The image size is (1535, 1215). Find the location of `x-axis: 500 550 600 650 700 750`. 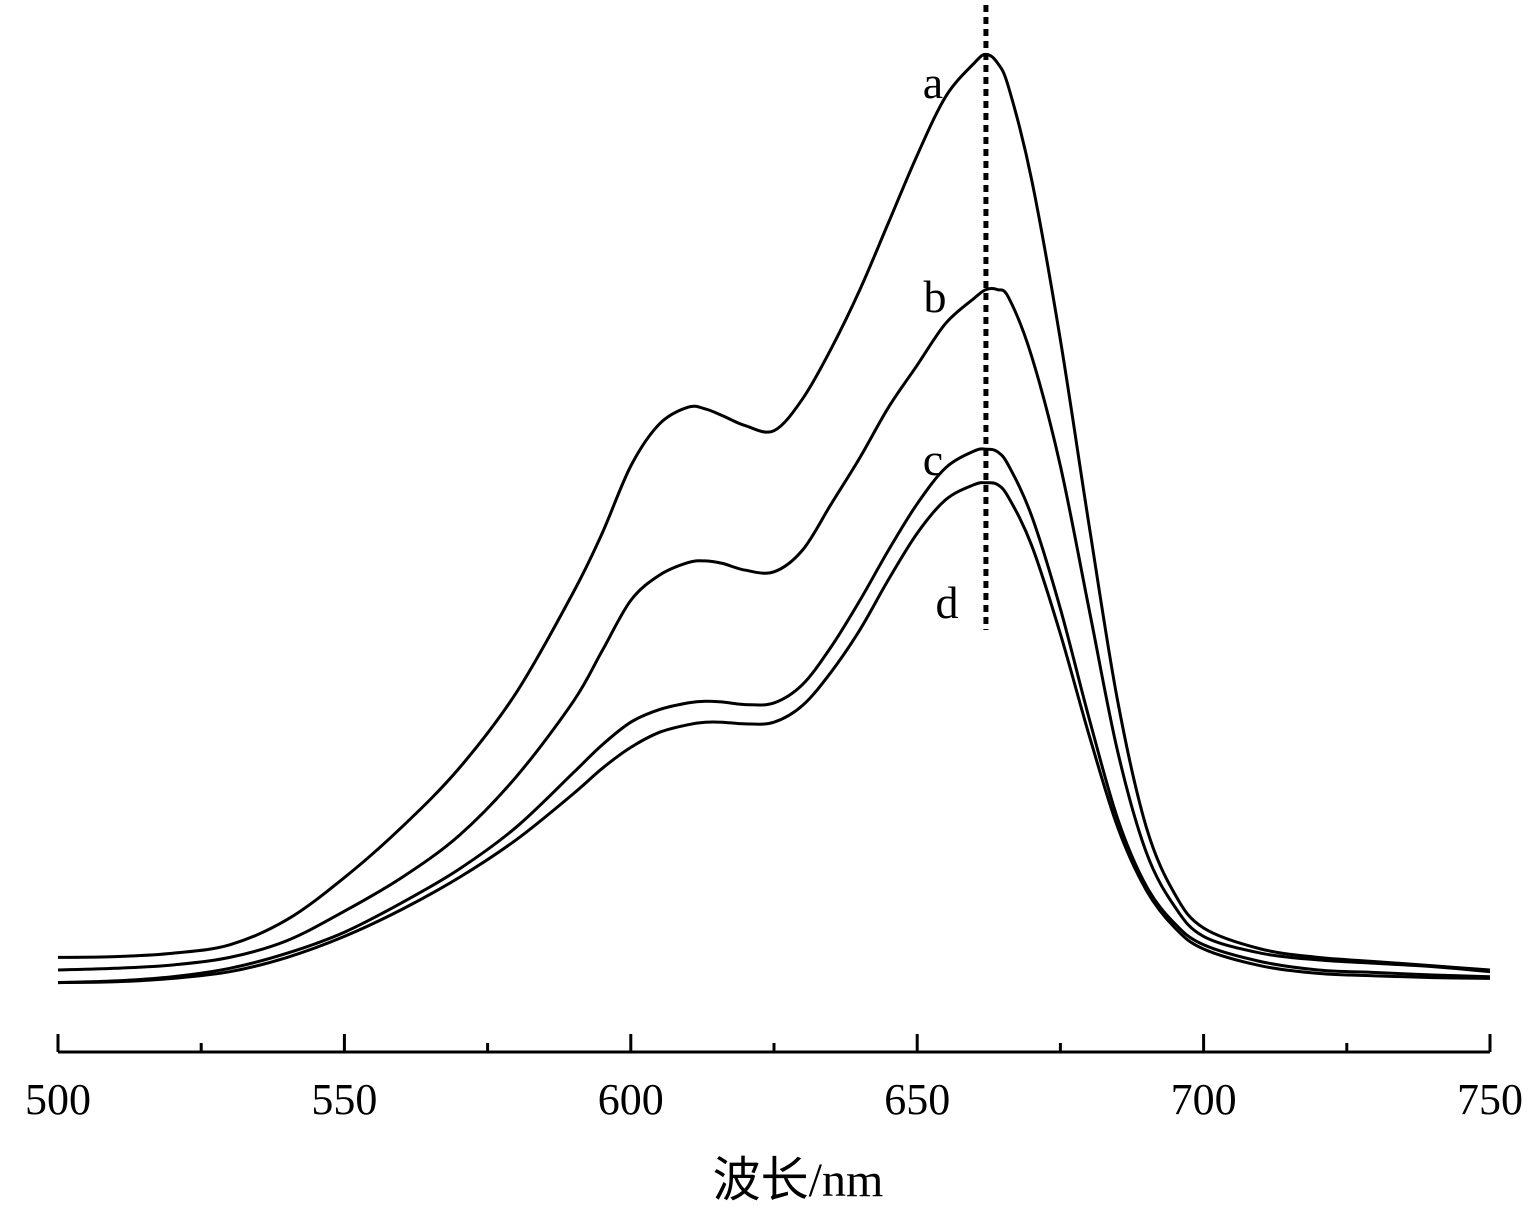

x-axis: 500 550 600 650 700 750 is located at coordinates (774, 1079).